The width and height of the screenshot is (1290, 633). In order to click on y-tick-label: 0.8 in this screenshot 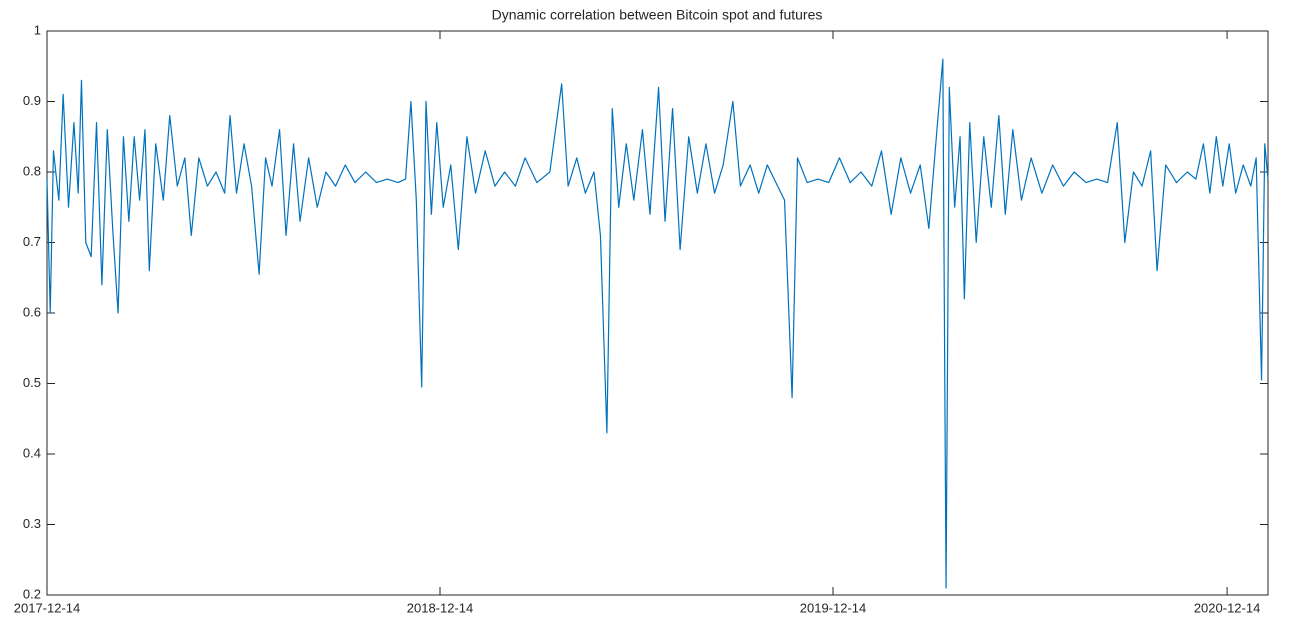, I will do `click(32, 170)`.